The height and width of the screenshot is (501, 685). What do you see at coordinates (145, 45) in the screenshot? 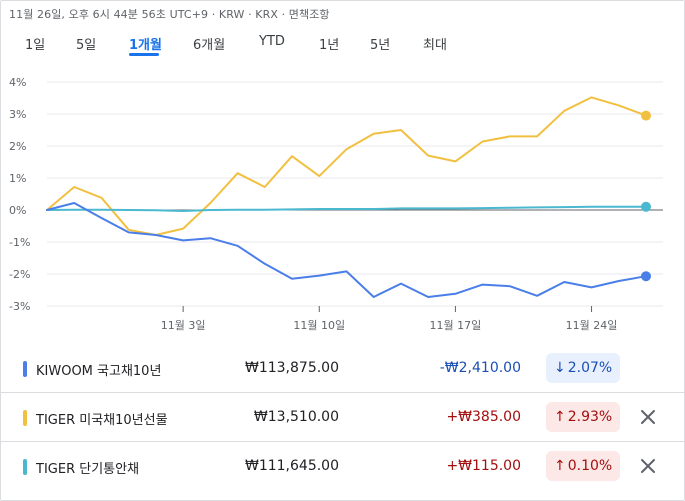
I see `tab-range-2: 1개월` at bounding box center [145, 45].